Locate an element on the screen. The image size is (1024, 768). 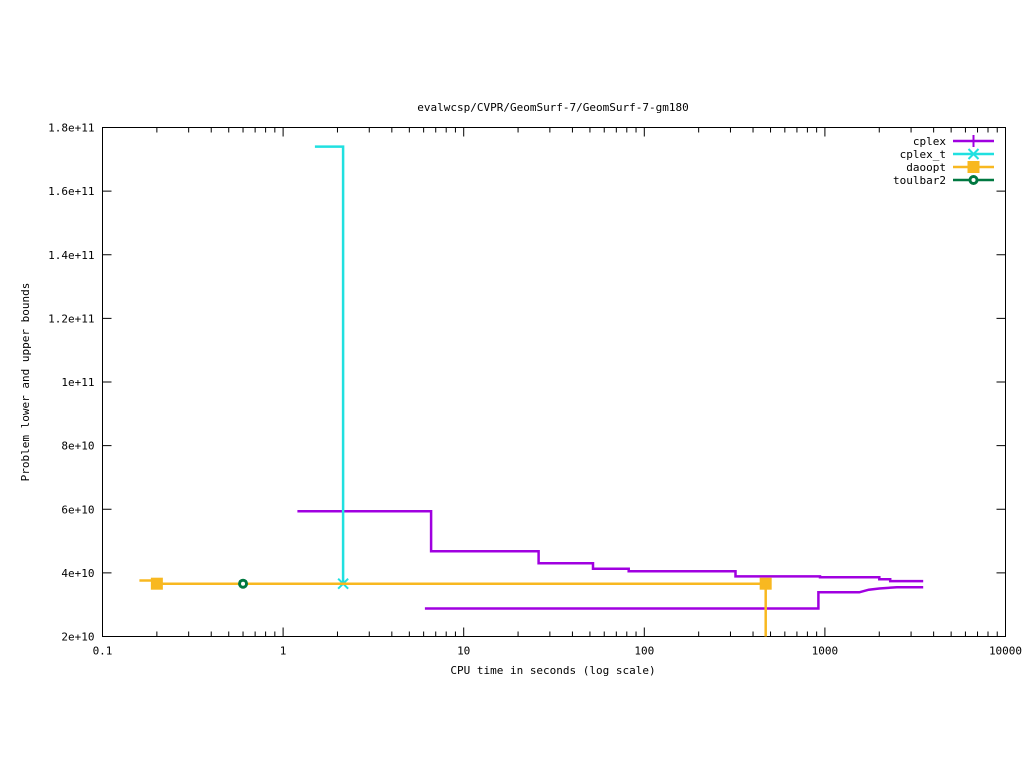
x-tick-label: 0.1 is located at coordinates (103, 651).